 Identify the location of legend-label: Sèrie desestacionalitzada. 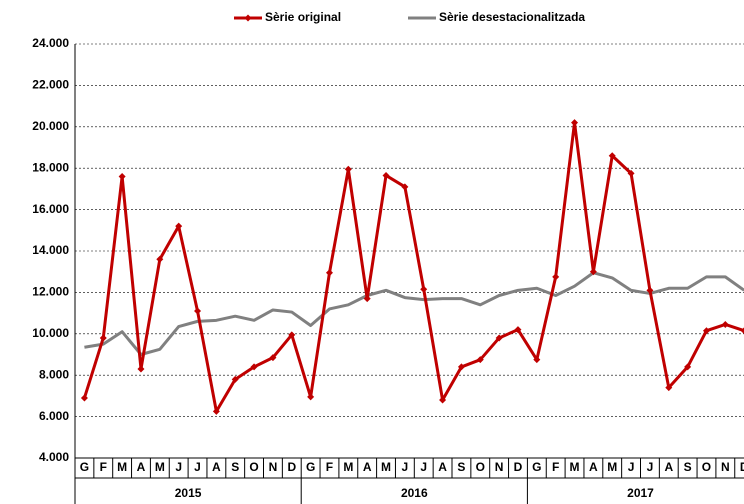
(512, 17).